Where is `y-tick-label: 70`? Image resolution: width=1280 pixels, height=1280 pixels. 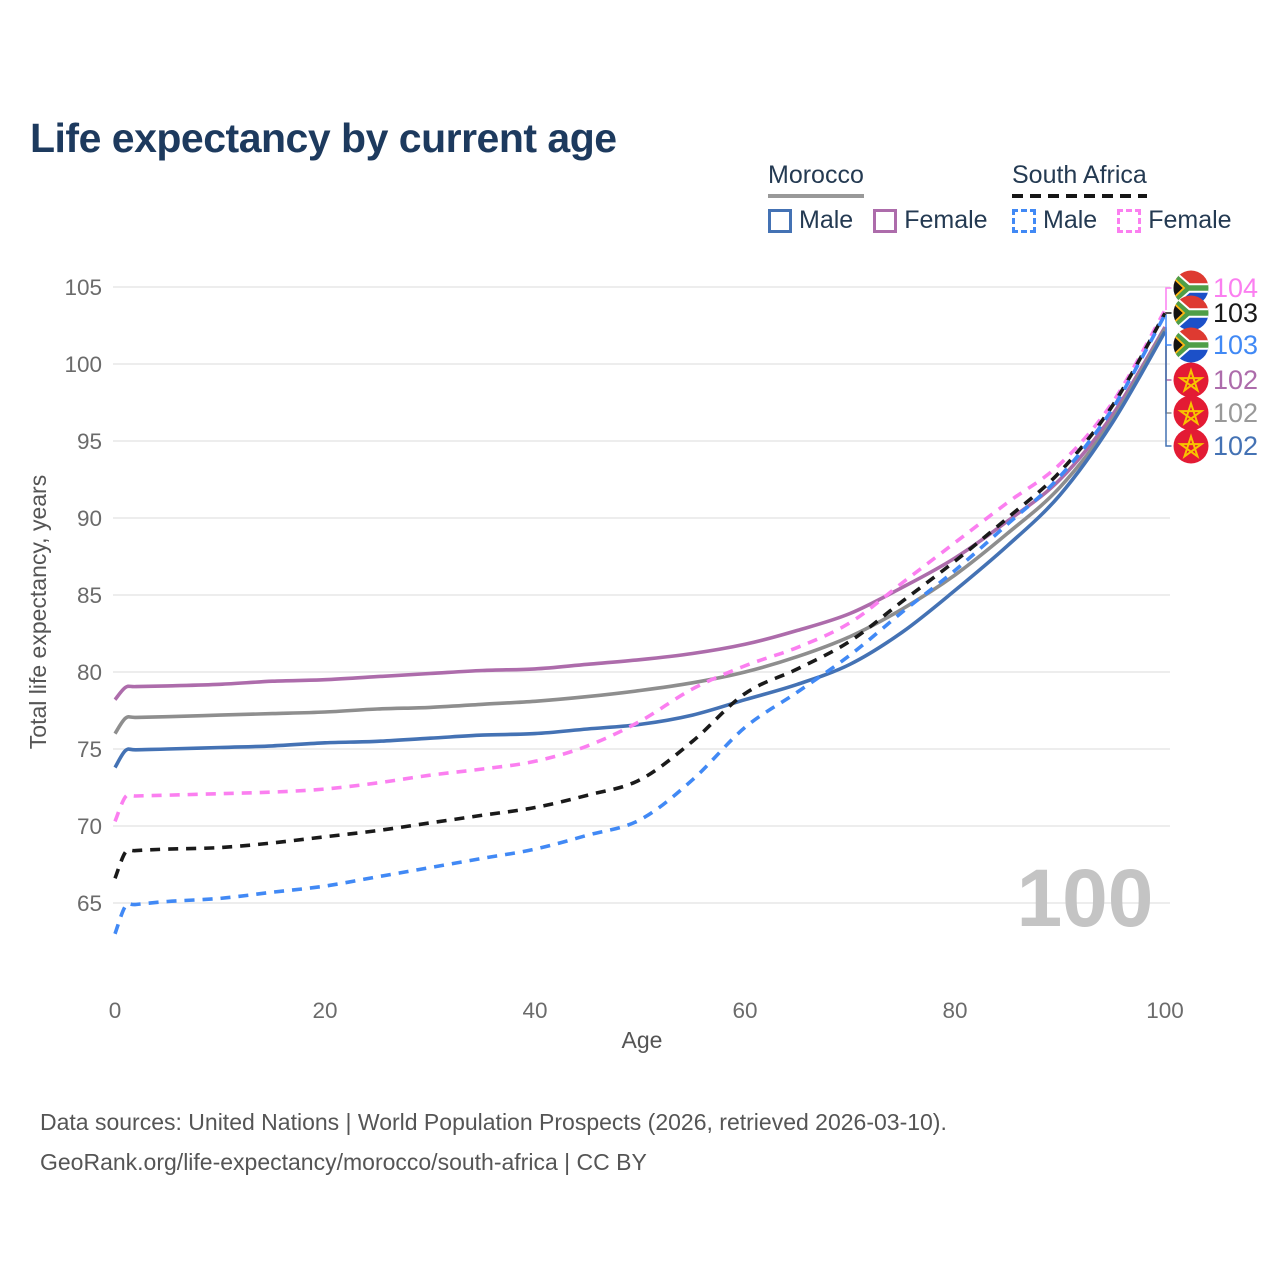
y-tick-label: 70 is located at coordinates (89, 826).